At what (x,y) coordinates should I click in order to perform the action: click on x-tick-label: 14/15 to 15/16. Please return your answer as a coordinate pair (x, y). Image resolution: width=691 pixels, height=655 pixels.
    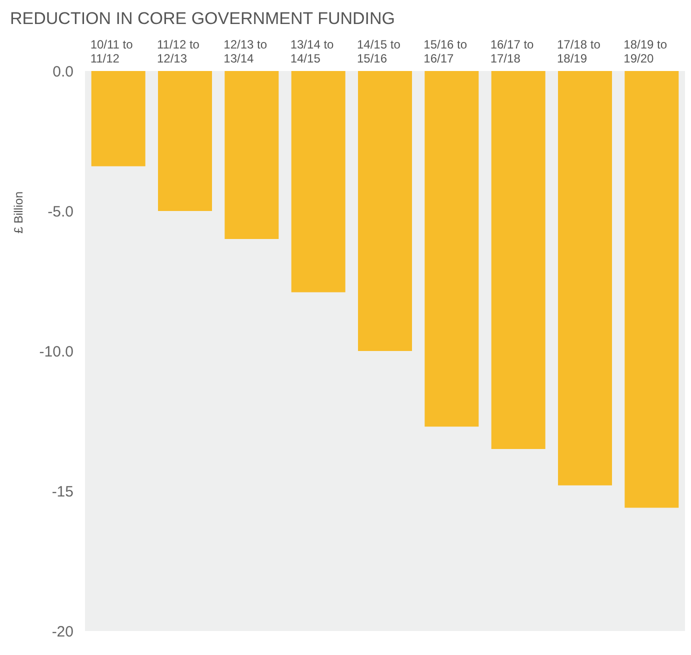
    Looking at the image, I should click on (379, 52).